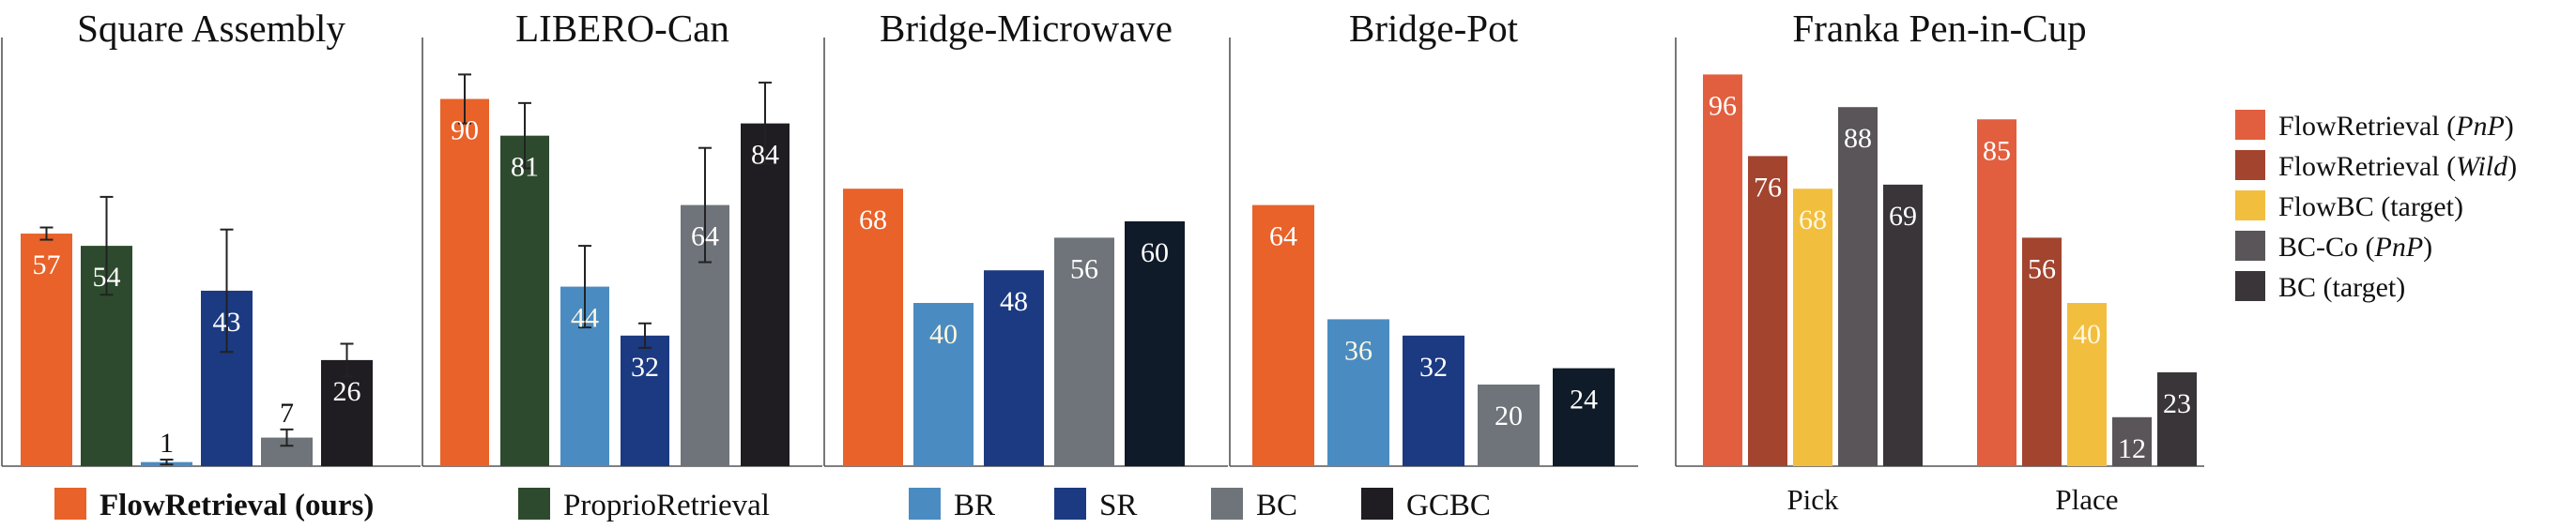 This screenshot has height=529, width=2576. Describe the element at coordinates (1449, 505) in the screenshot. I see `legend-label: GCBC` at that location.